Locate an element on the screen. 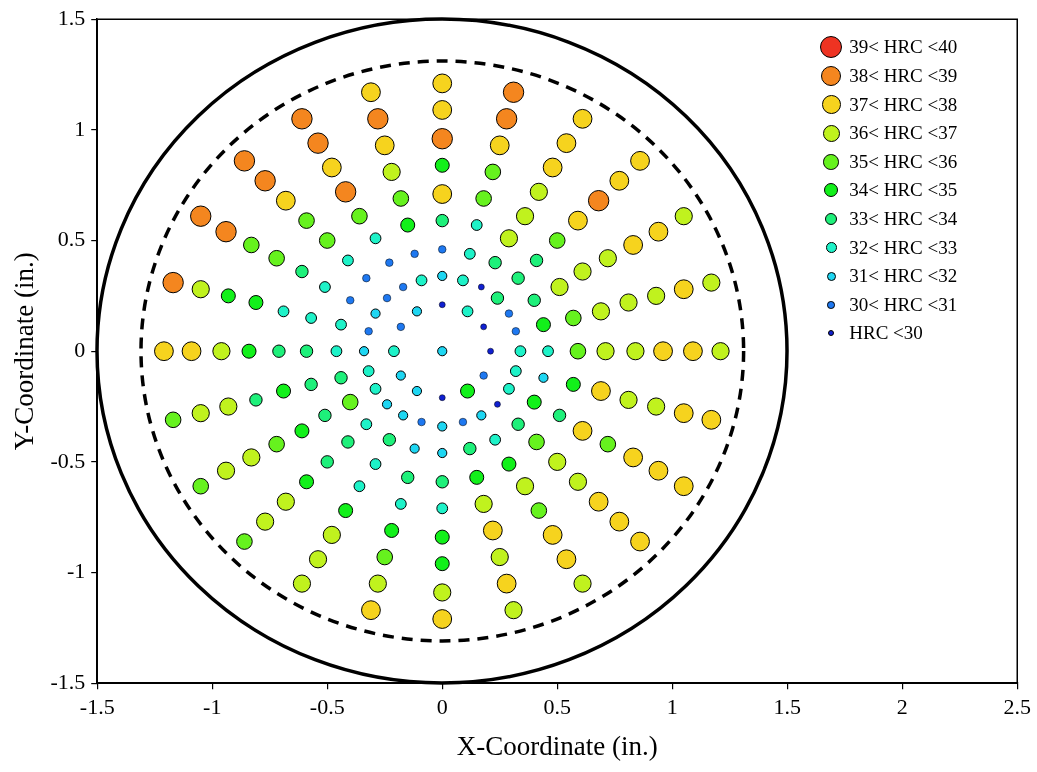 This screenshot has height=772, width=1037. x-tick-label: 2 is located at coordinates (902, 707).